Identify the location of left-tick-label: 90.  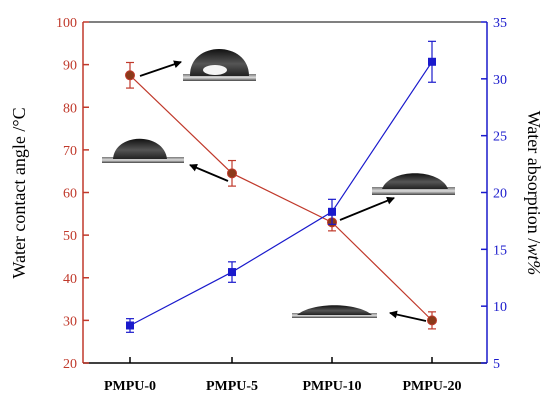
(70, 66).